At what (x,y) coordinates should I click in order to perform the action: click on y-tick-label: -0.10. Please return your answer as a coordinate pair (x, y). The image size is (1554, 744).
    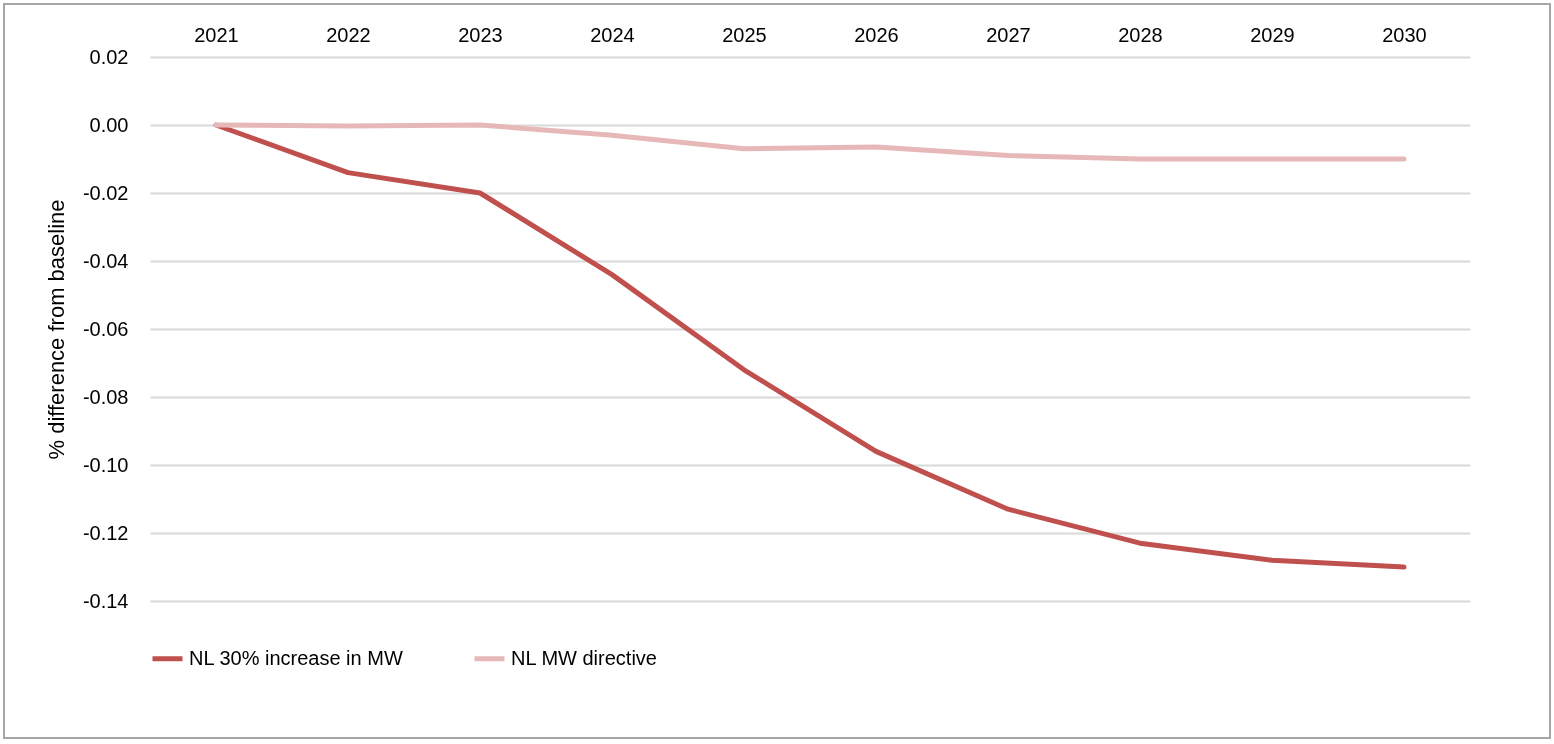
    Looking at the image, I should click on (105, 464).